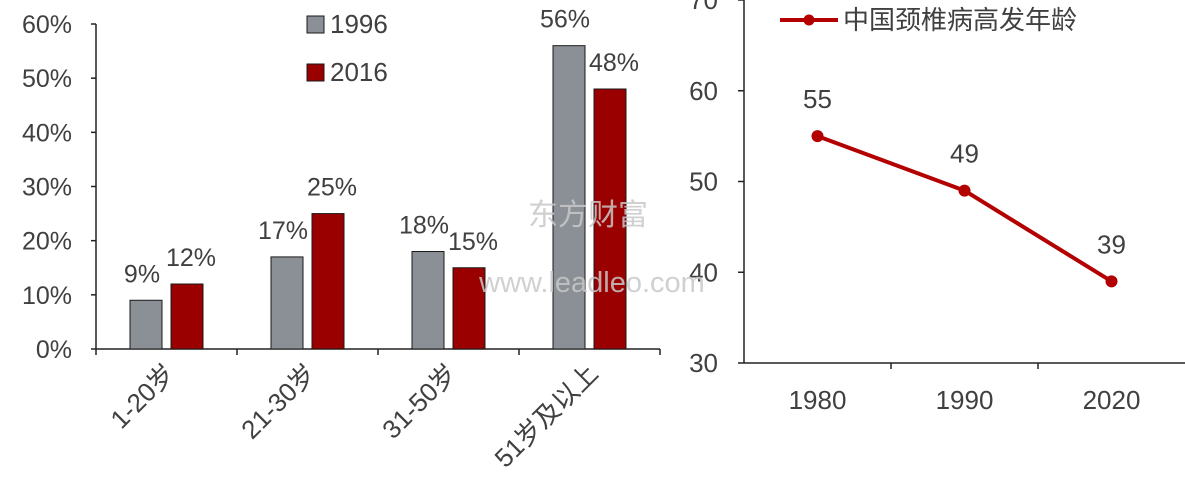  What do you see at coordinates (424, 226) in the screenshot?
I see `bar-data-label: 18%` at bounding box center [424, 226].